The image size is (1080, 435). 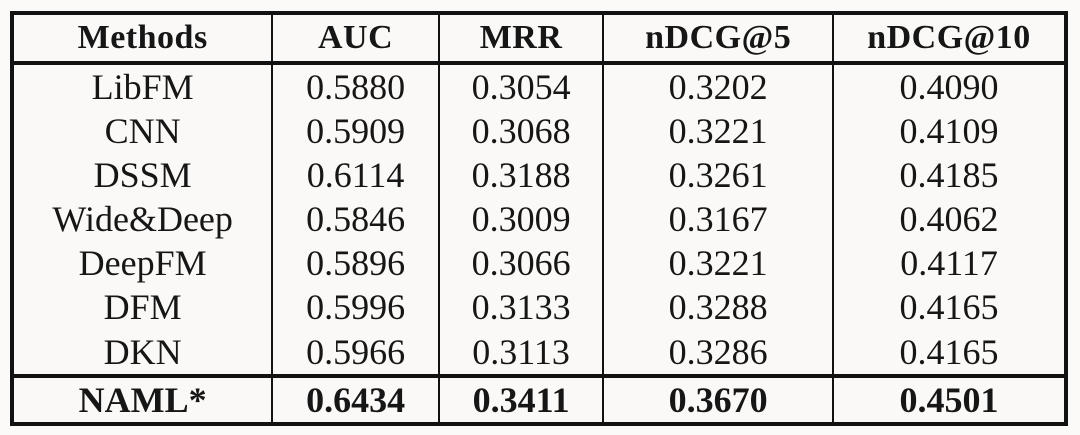 I want to click on value-cell: 0.4062, so click(x=949, y=219).